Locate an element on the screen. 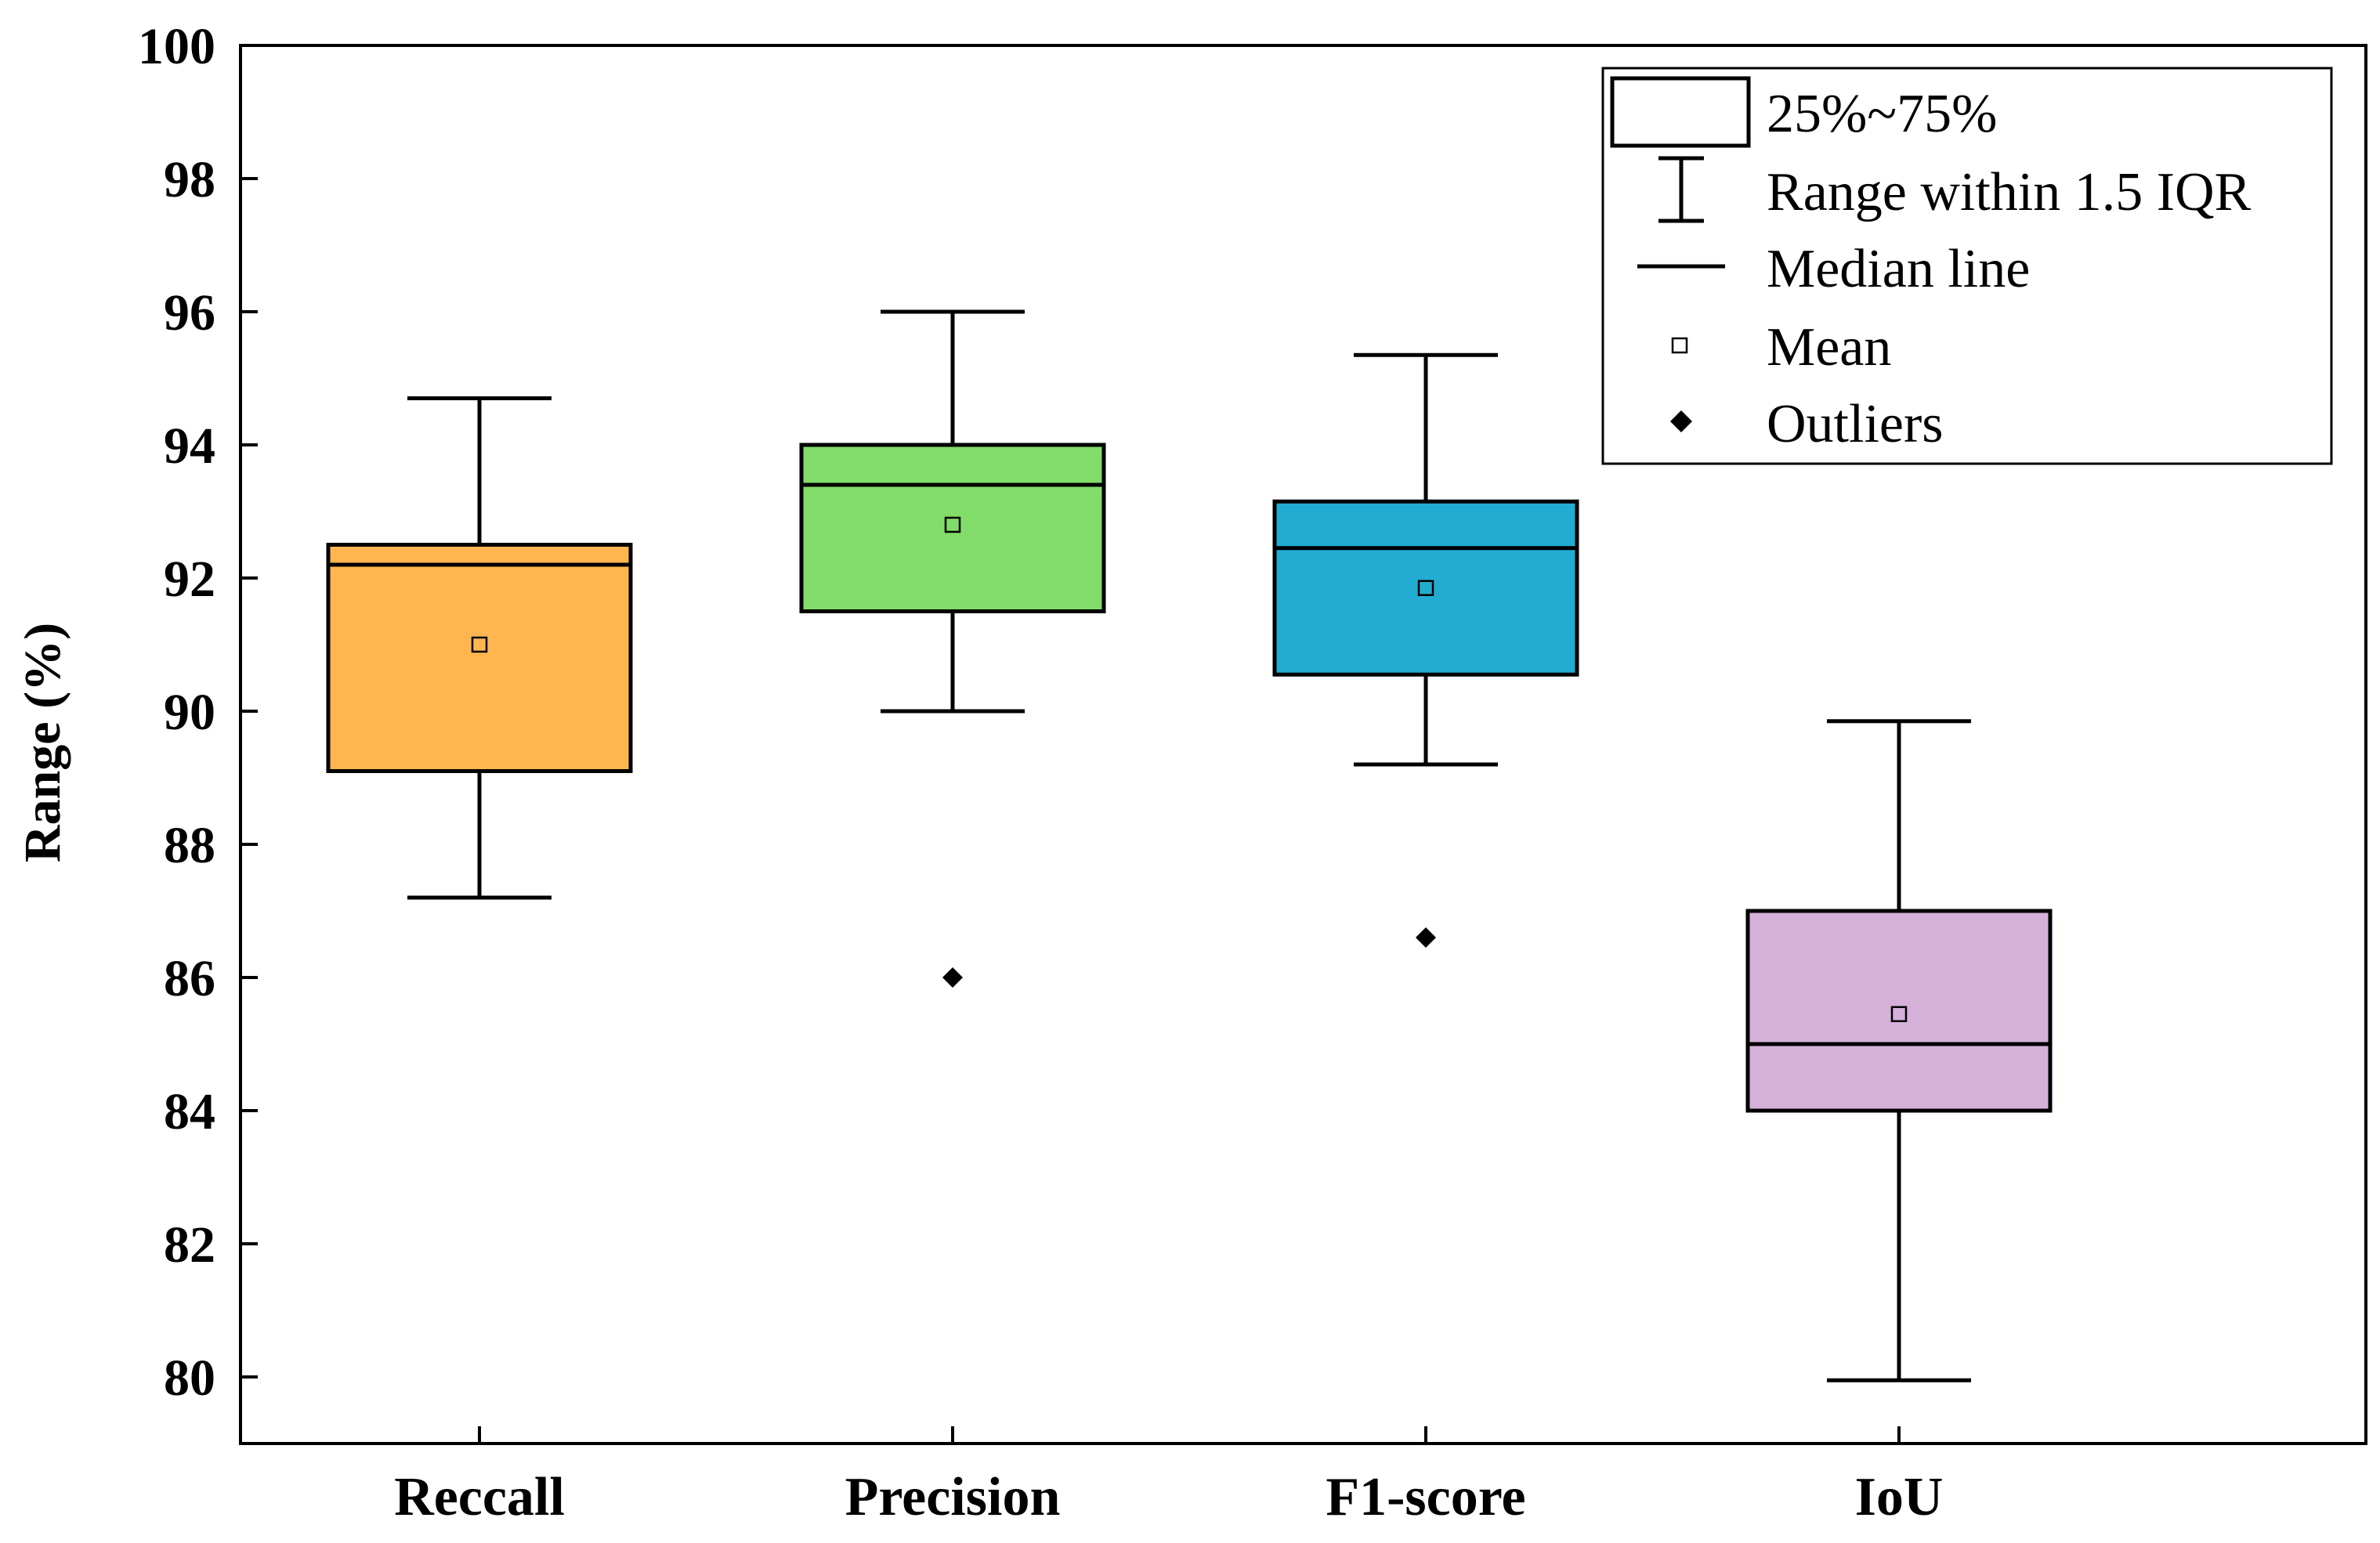 This screenshot has height=1543, width=2380. y-tick-label: 88 is located at coordinates (189, 845).